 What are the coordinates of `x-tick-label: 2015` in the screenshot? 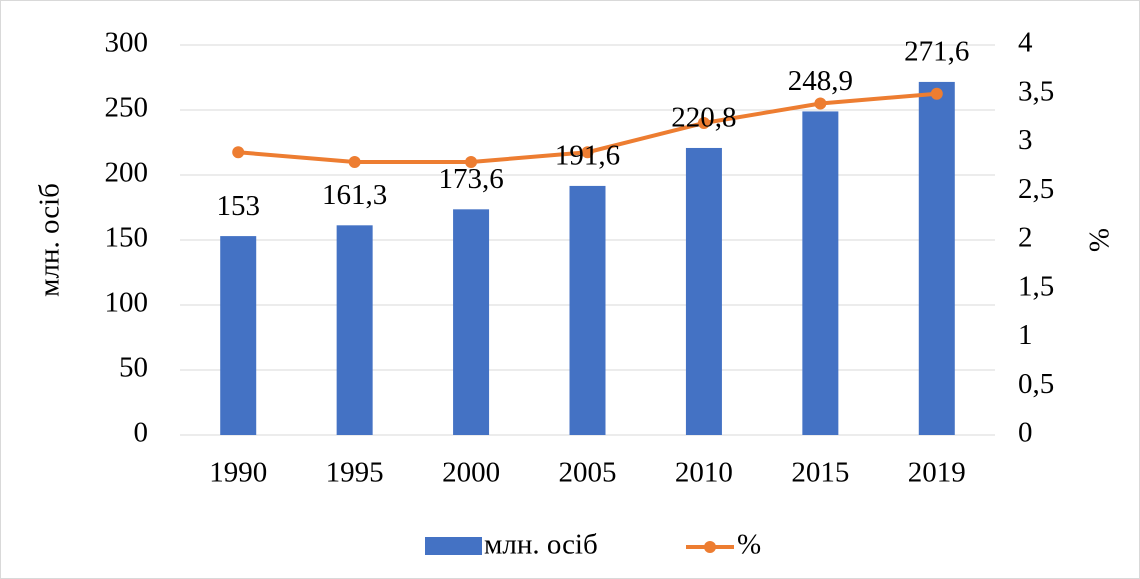 It's located at (820, 473).